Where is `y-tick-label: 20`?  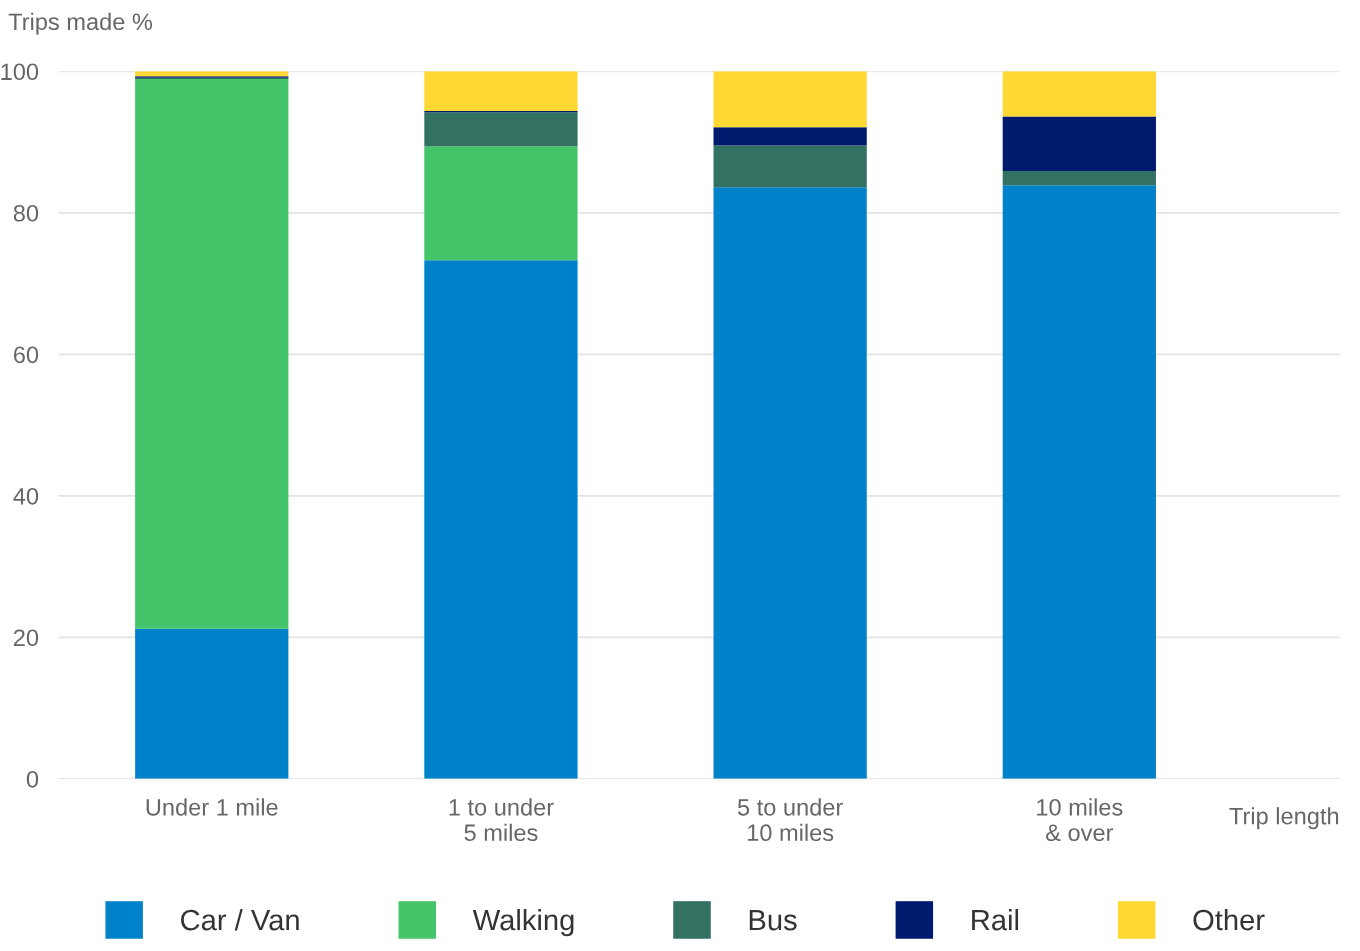 y-tick-label: 20 is located at coordinates (26, 638).